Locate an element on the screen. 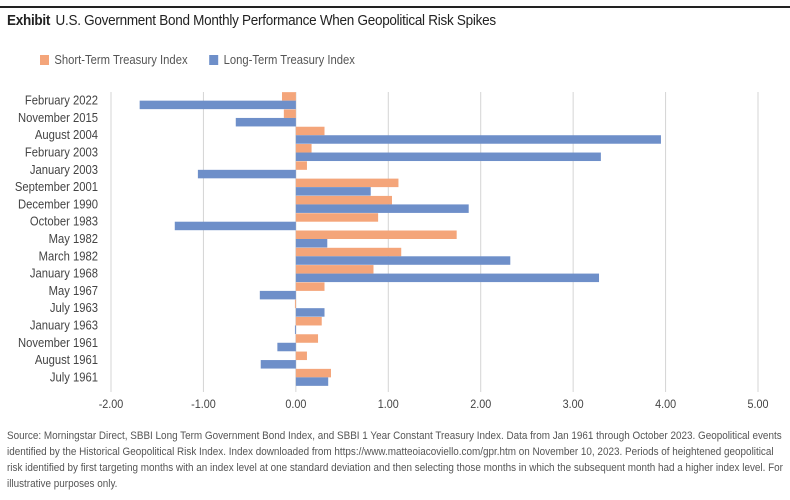 This screenshot has width=790, height=500. legend-item-short-term: Short-Term Treasury Index is located at coordinates (114, 60).